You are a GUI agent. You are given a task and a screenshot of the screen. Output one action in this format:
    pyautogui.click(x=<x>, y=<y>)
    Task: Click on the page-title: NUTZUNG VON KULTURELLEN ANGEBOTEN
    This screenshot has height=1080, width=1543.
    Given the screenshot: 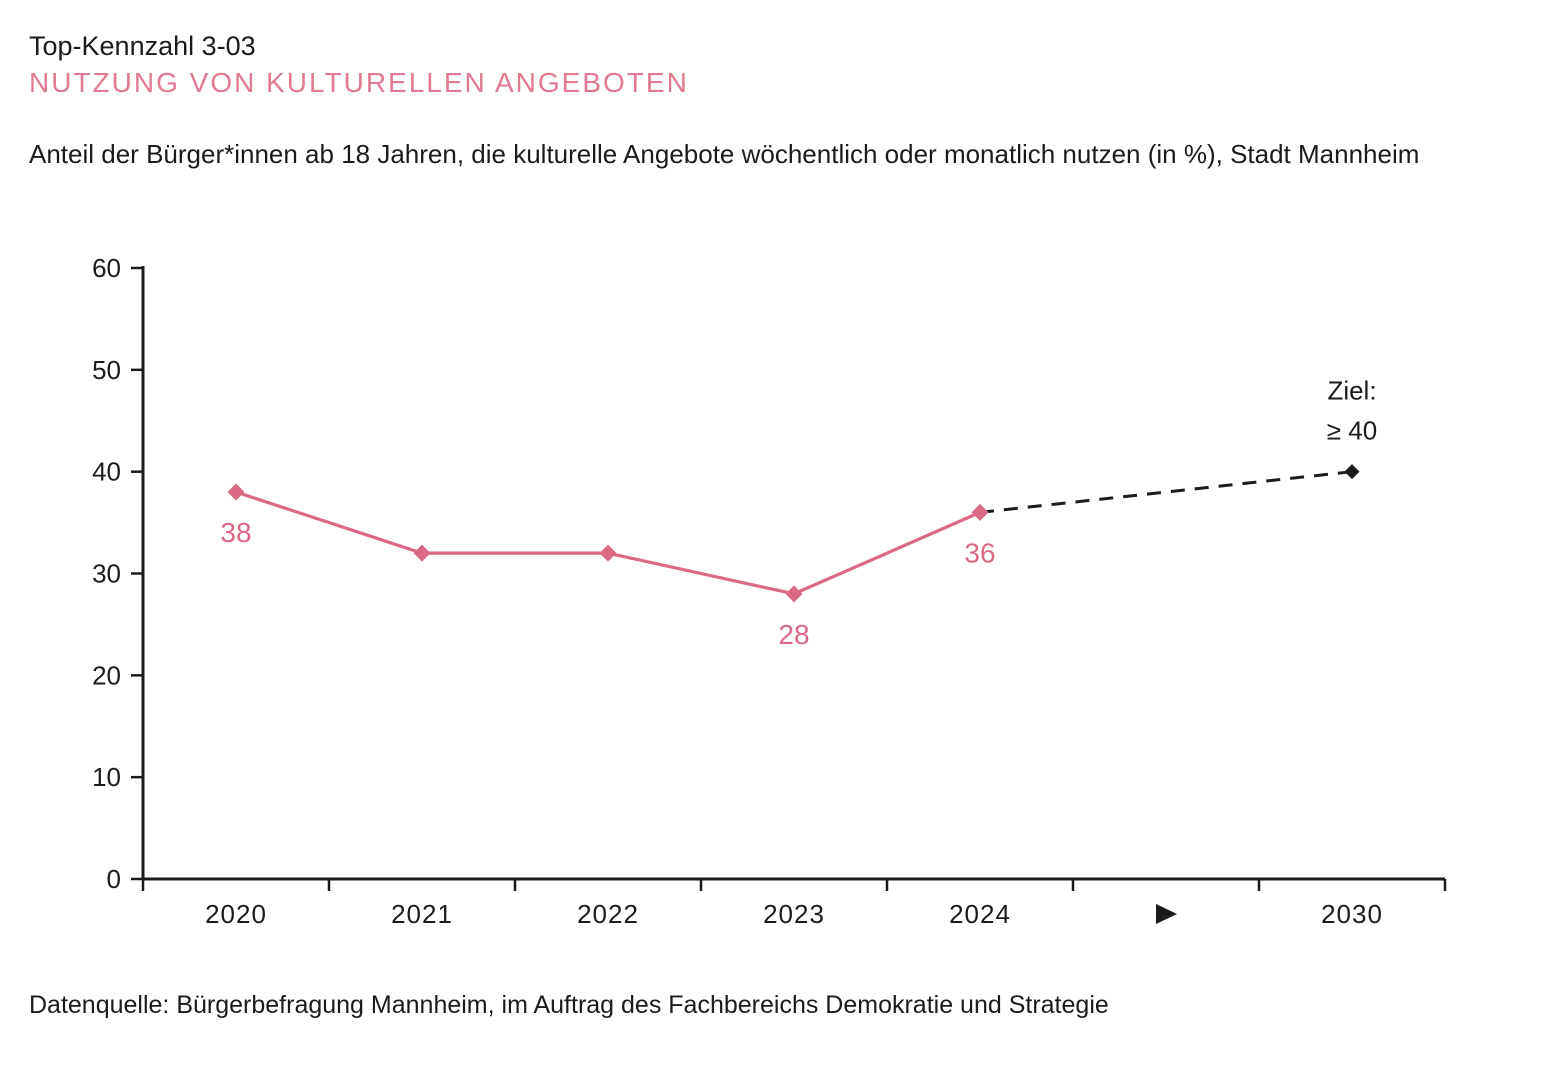 What is the action you would take?
    pyautogui.click(x=359, y=82)
    